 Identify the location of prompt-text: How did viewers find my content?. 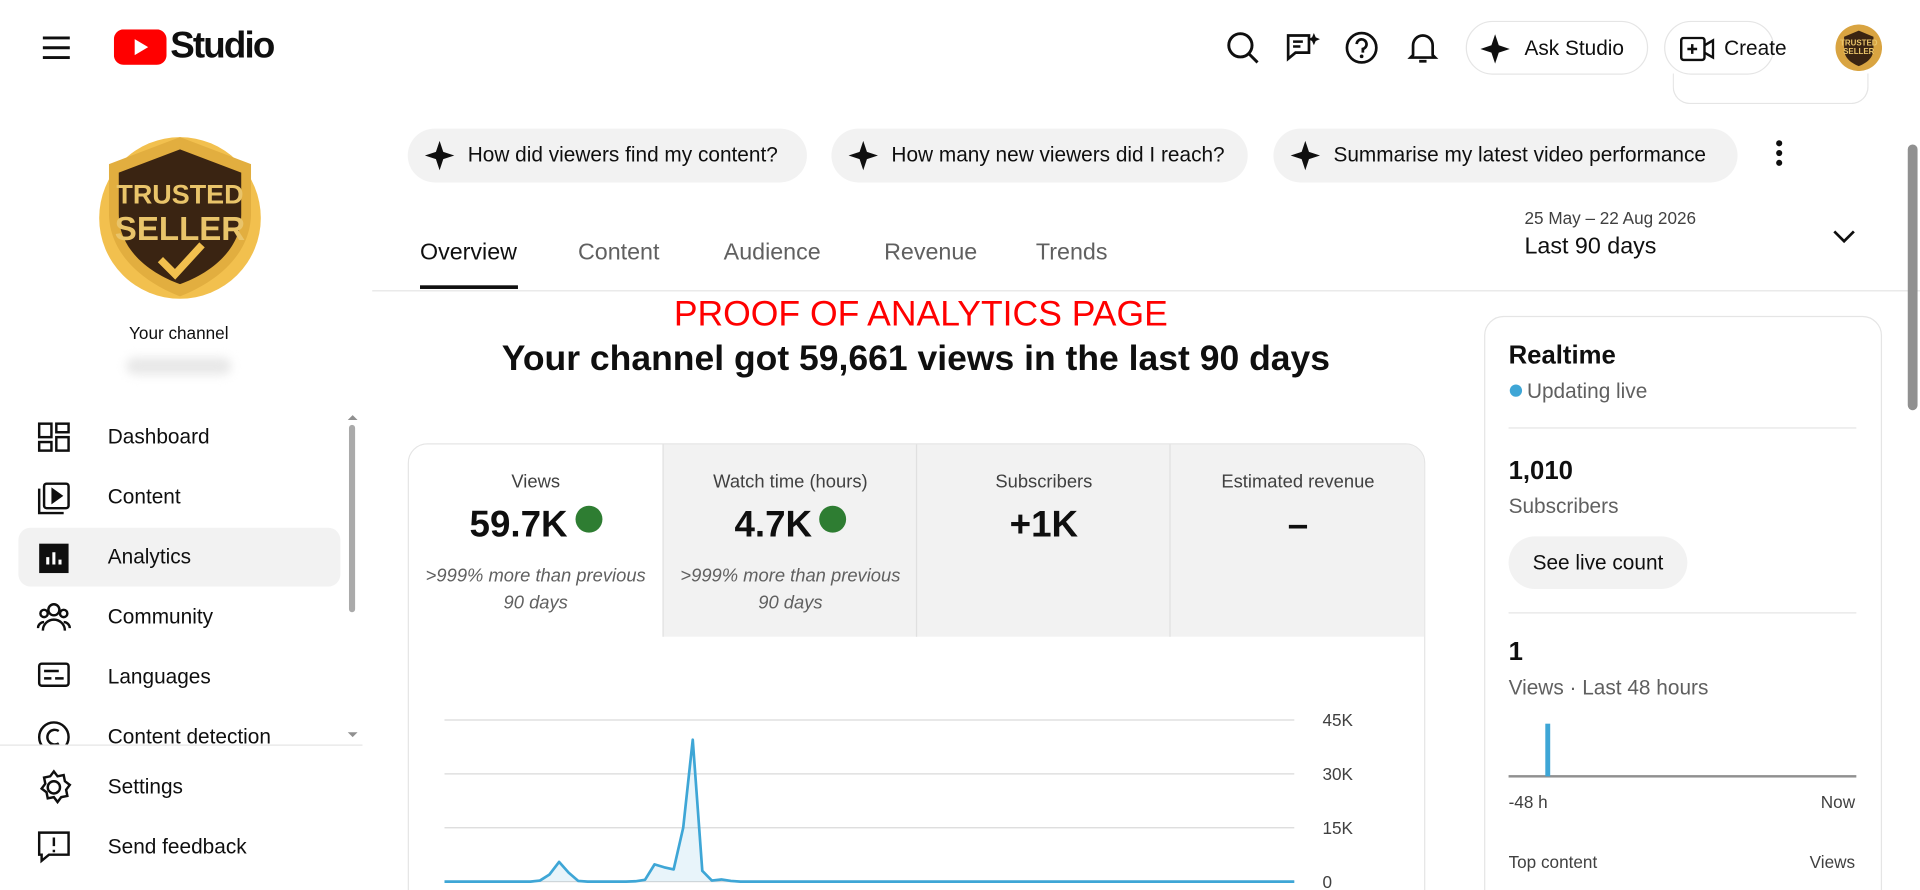
(622, 155).